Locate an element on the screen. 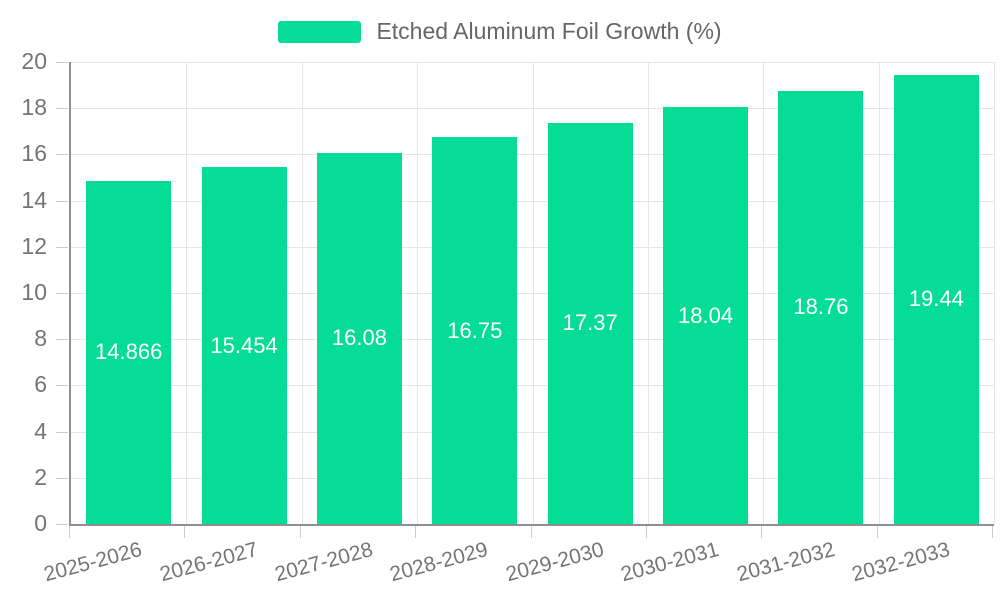 Image resolution: width=1000 pixels, height=600 pixels. bar-value-label: 16.75 is located at coordinates (475, 330).